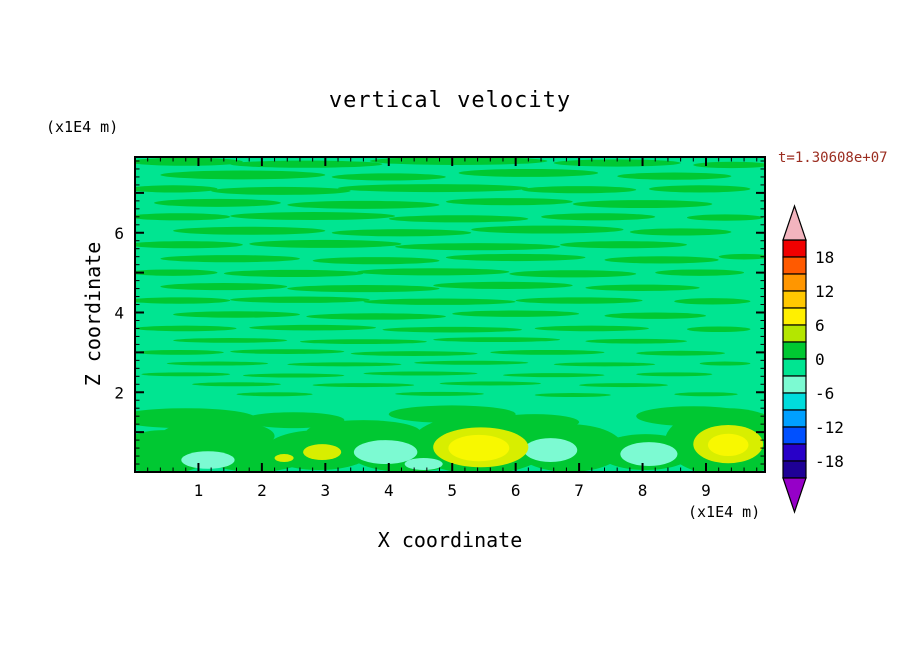  I want to click on x-tick-label: 8, so click(643, 490).